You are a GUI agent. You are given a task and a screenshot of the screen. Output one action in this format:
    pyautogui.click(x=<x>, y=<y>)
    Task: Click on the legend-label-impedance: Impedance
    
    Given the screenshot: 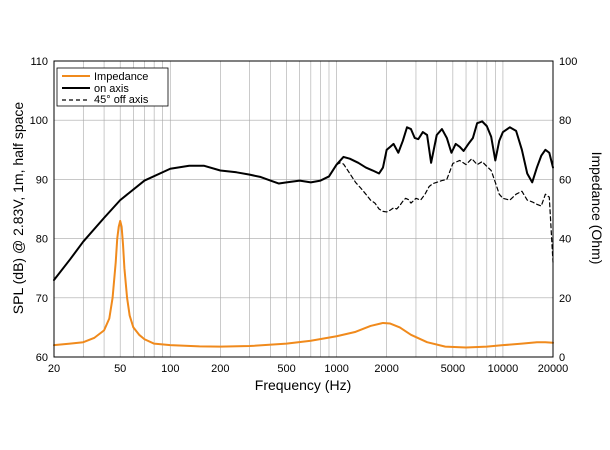 What is the action you would take?
    pyautogui.click(x=121, y=77)
    